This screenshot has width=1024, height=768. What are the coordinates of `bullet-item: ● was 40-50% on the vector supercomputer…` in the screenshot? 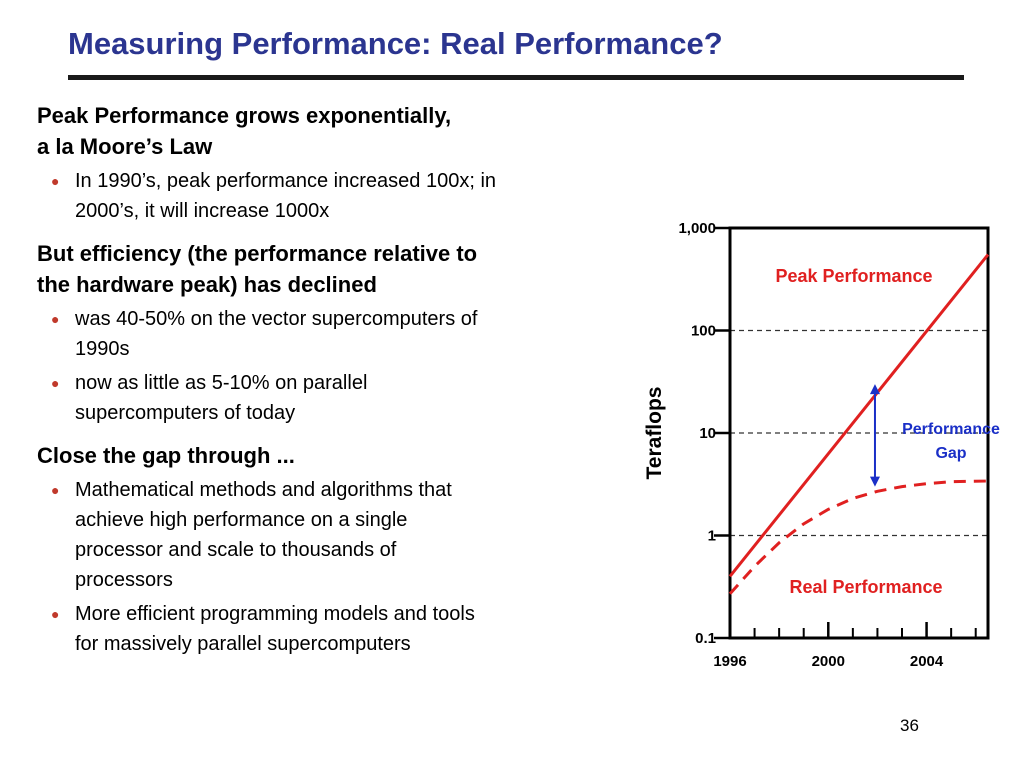 It's located at (332, 334).